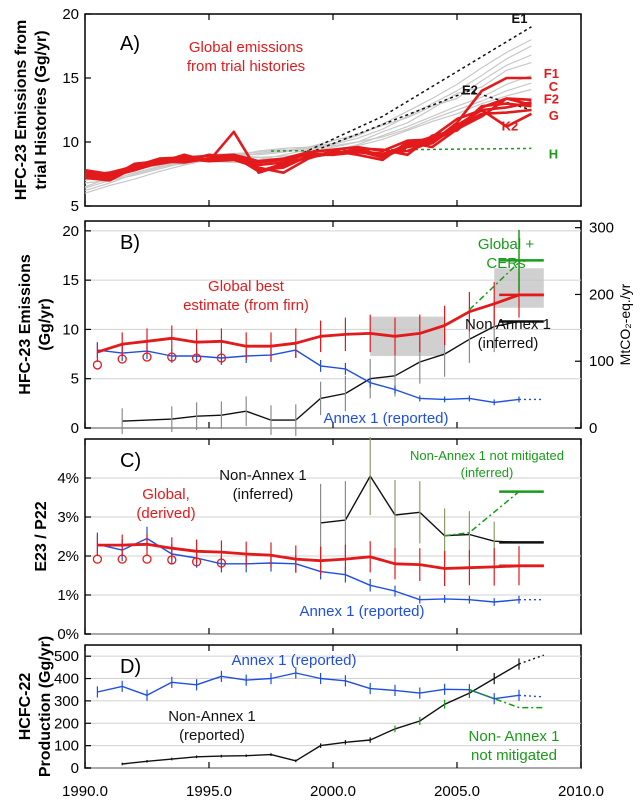  Describe the element at coordinates (41, 536) in the screenshot. I see `y-axis-label: E23 / P22` at that location.